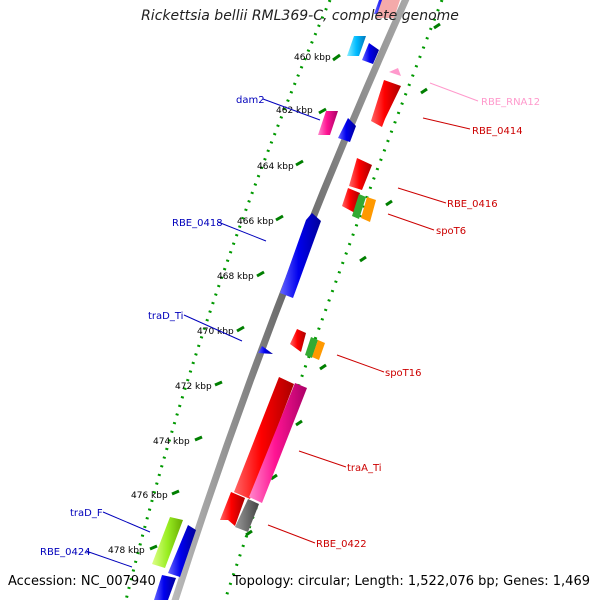 The image size is (600, 600). Describe the element at coordinates (232, 509) in the screenshot. I see `gene-arrow-rbe0422` at that location.